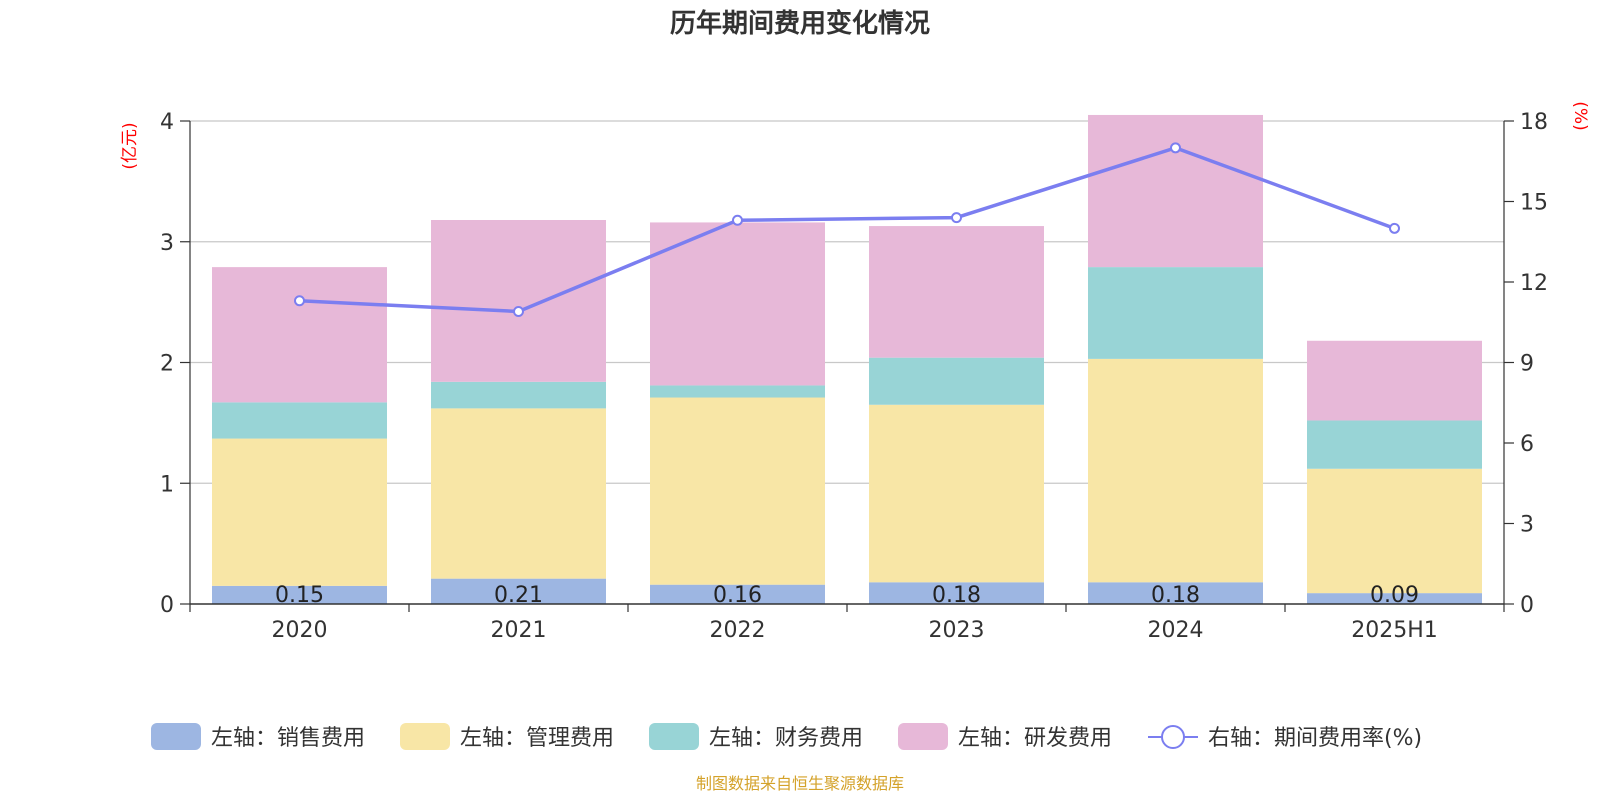  I want to click on legend-swatch-finance, so click(674, 736).